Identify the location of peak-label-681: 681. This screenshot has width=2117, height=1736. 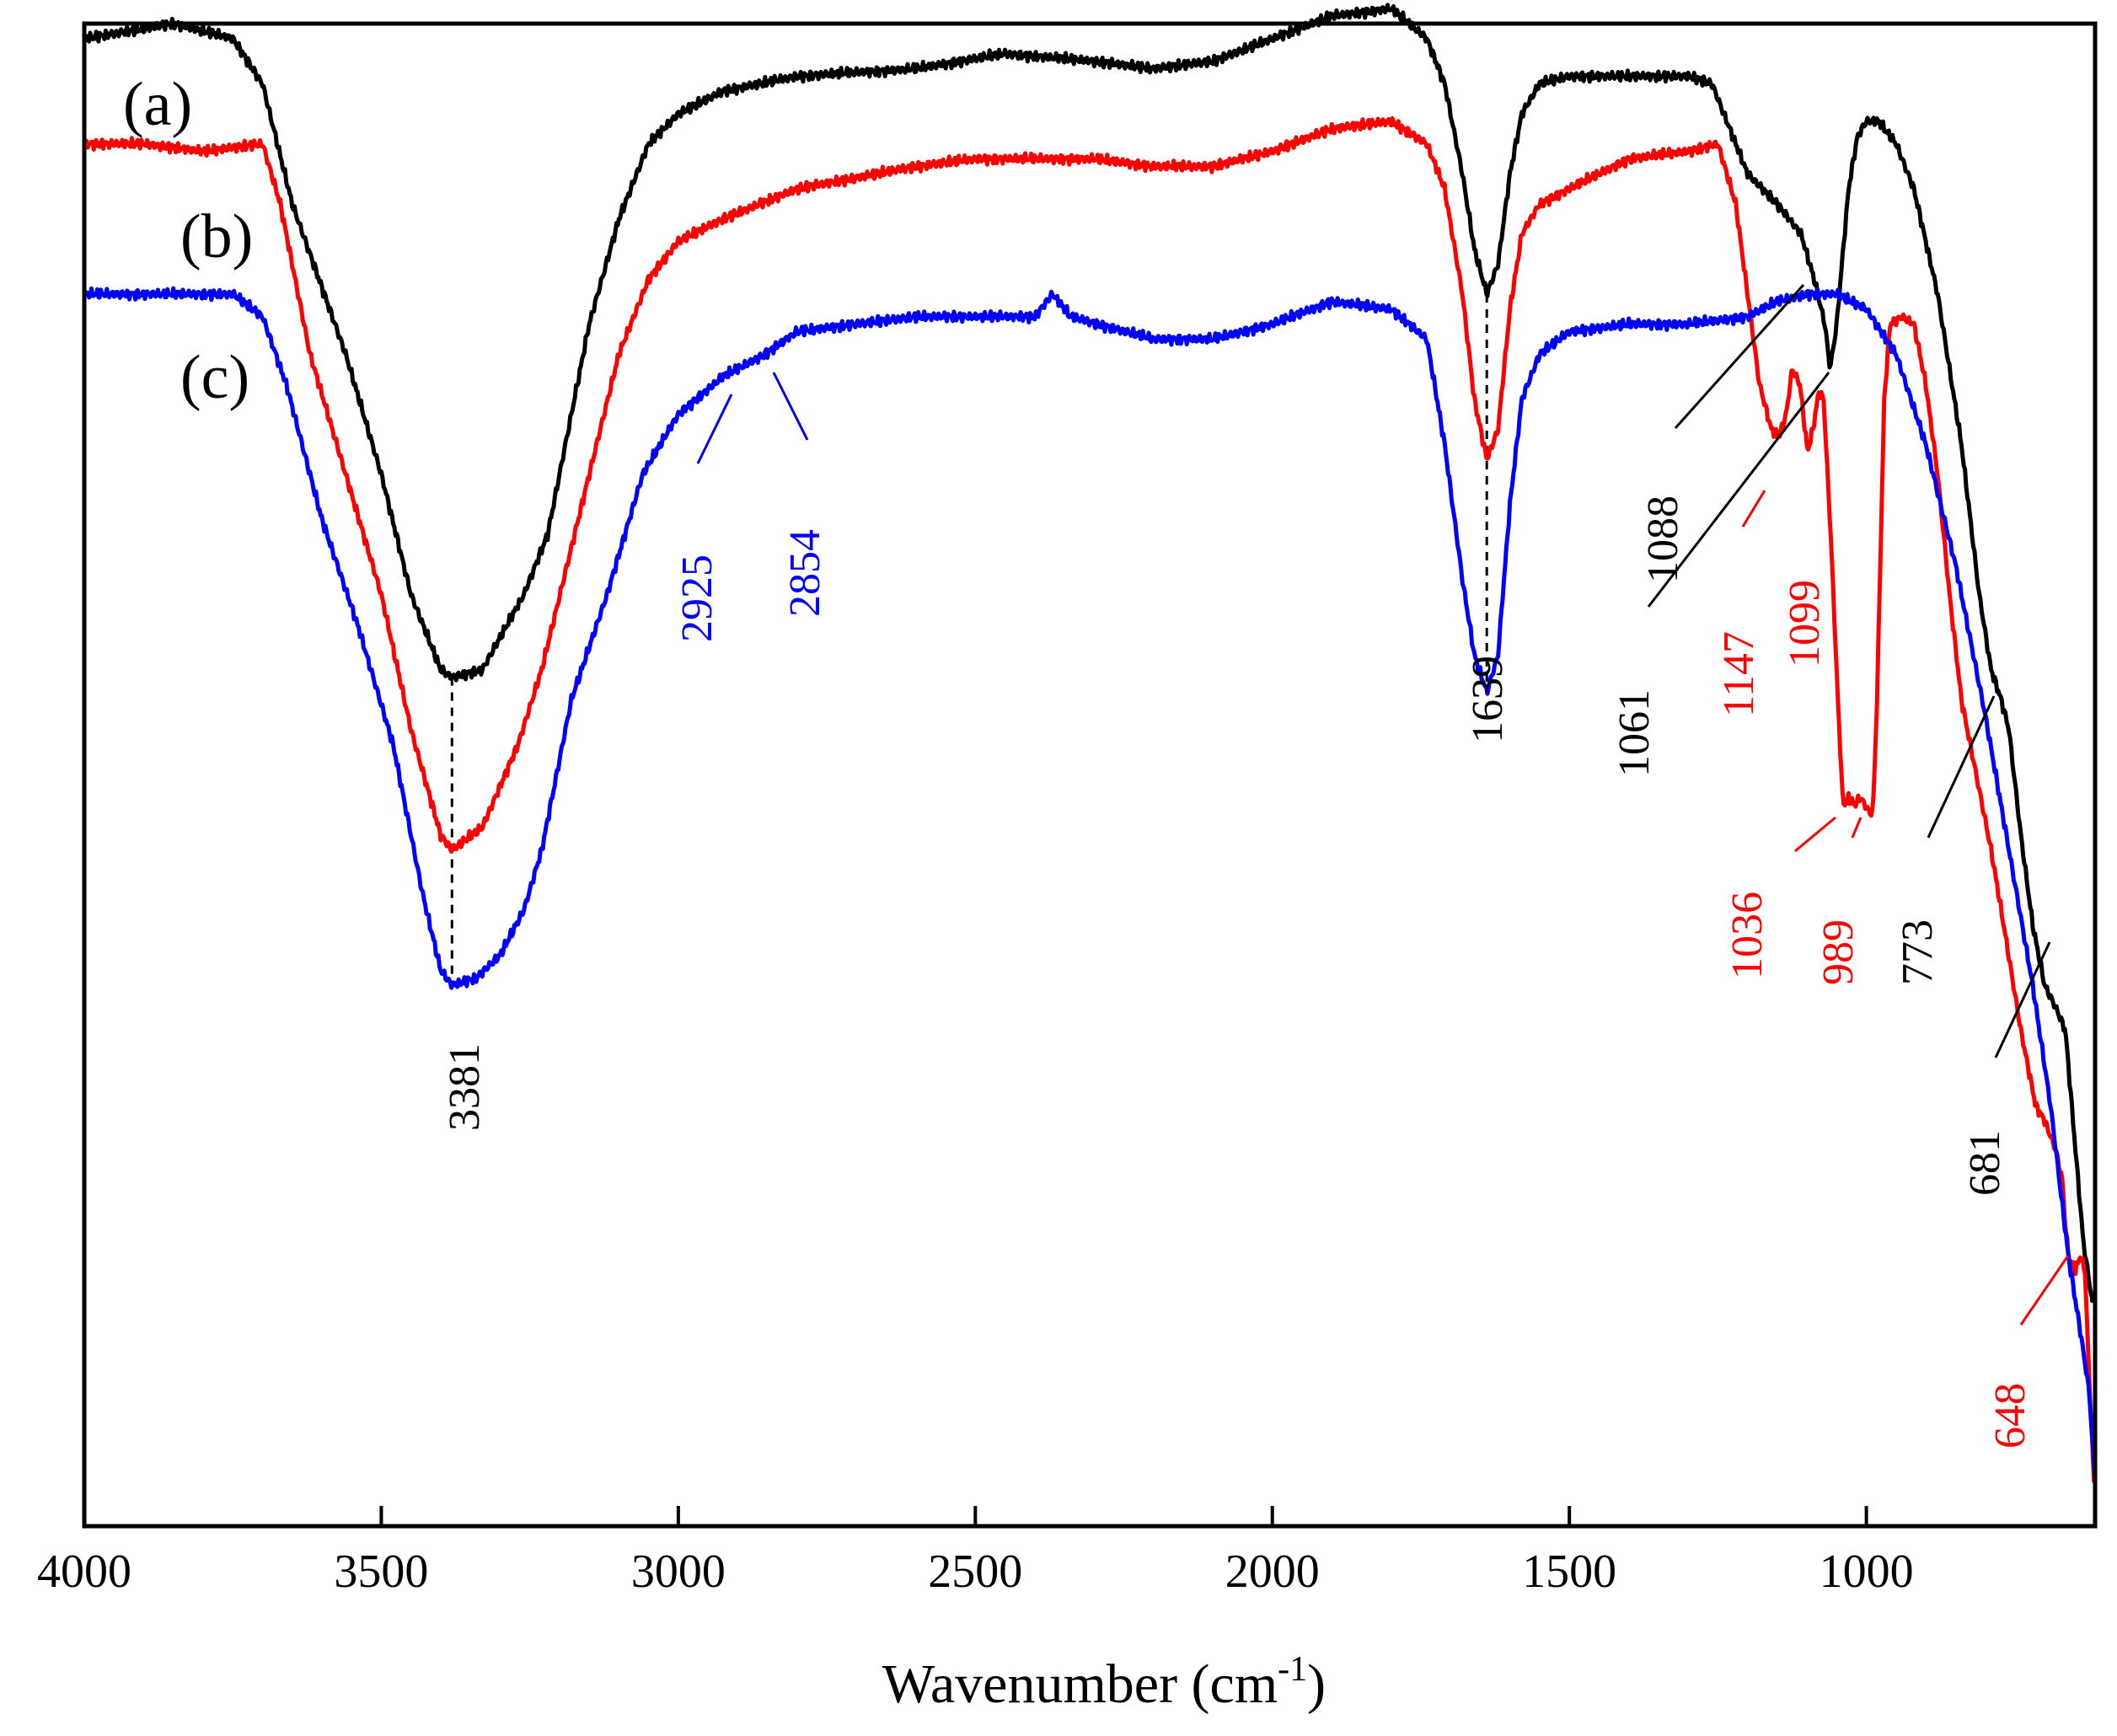
(1985, 1163).